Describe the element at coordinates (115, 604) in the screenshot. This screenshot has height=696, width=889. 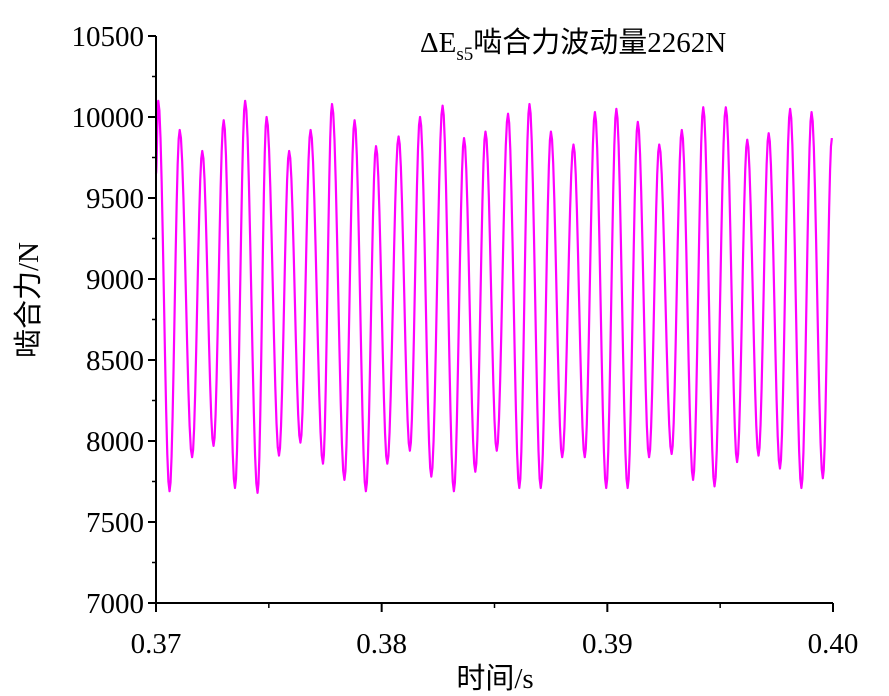
I see `y-tick-label: 7000` at that location.